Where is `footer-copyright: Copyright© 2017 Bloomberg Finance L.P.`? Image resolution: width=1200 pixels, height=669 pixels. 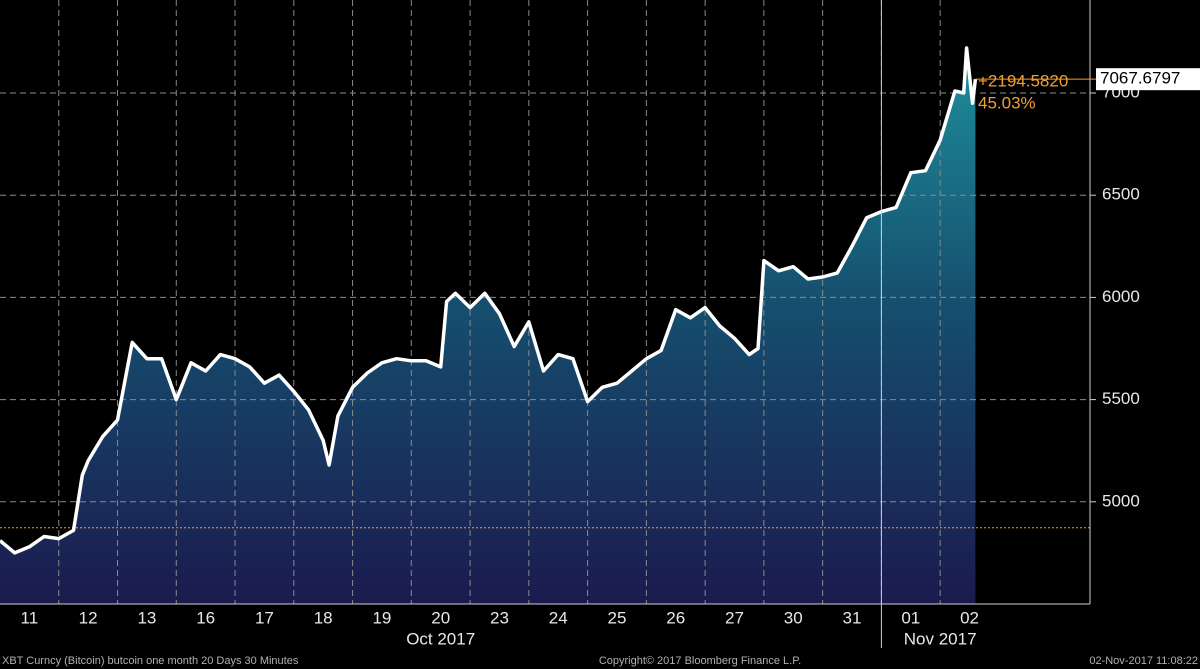 footer-copyright: Copyright© 2017 Bloomberg Finance L.P. is located at coordinates (700, 661).